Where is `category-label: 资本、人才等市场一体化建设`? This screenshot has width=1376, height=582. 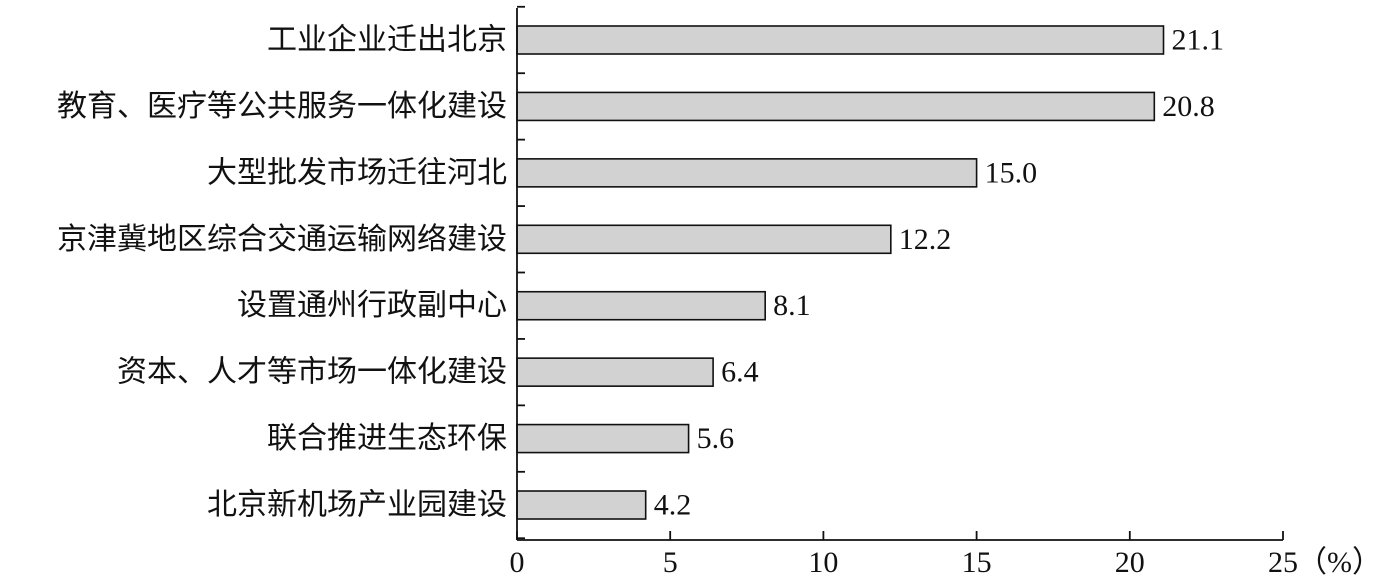
category-label: 资本、人才等市场一体化建设 is located at coordinates (312, 372).